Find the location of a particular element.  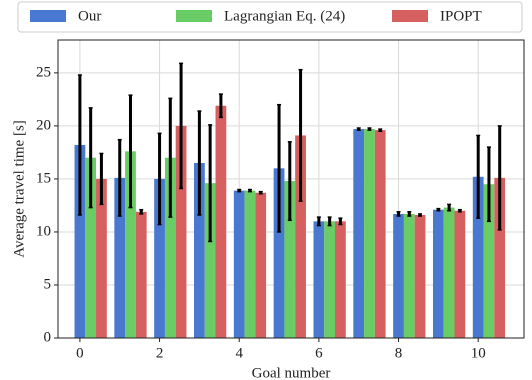

y-tick-label: 25 is located at coordinates (43, 72).